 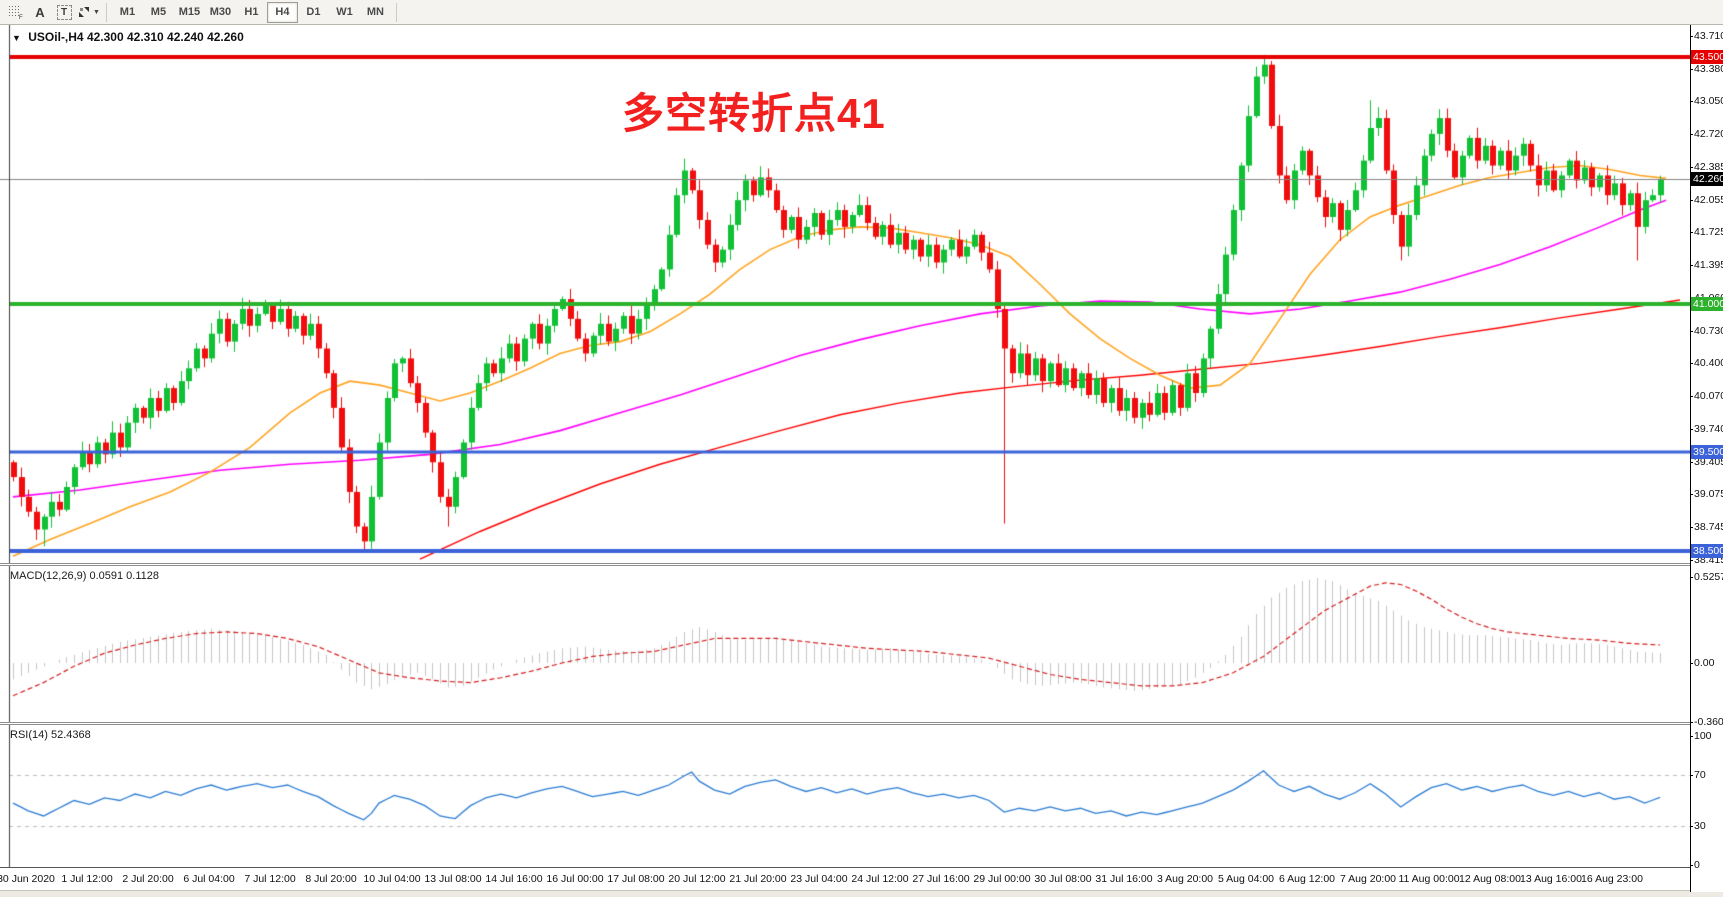 I want to click on time-axis-label: 11 Aug 00:00, so click(x=1429, y=879).